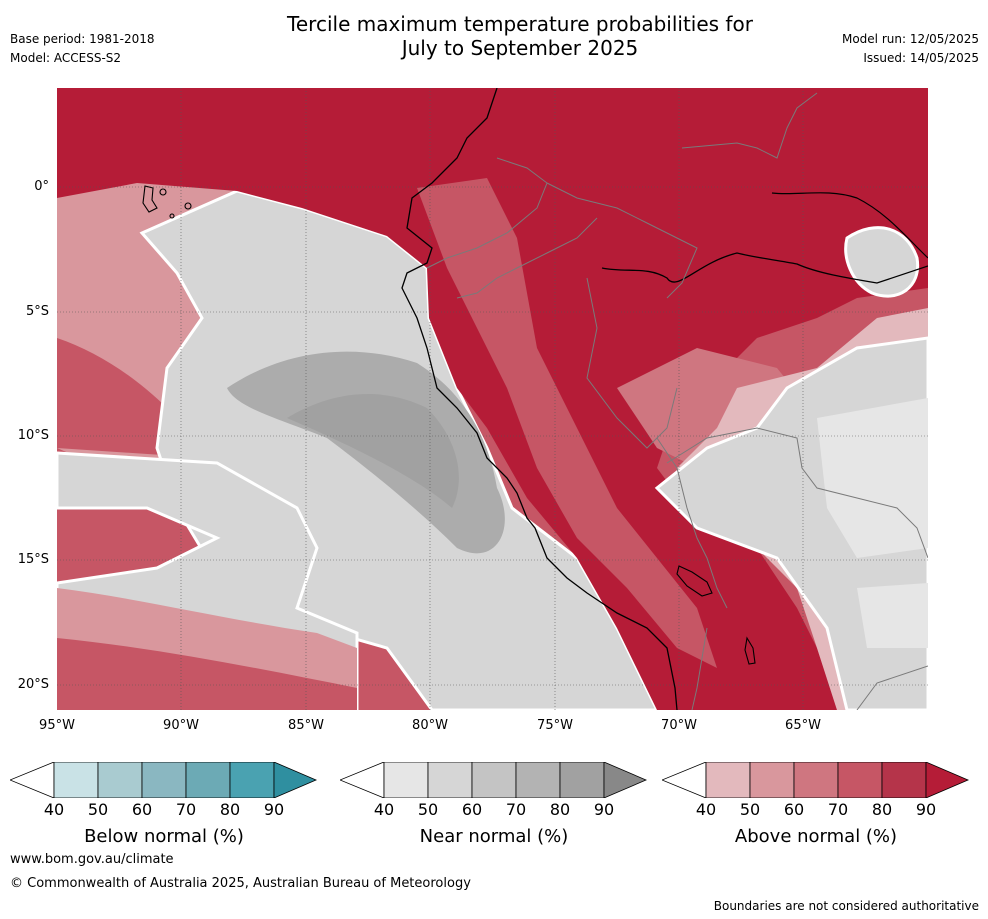 This screenshot has height=919, width=988. I want to click on near-normal-colorbar, so click(493, 780).